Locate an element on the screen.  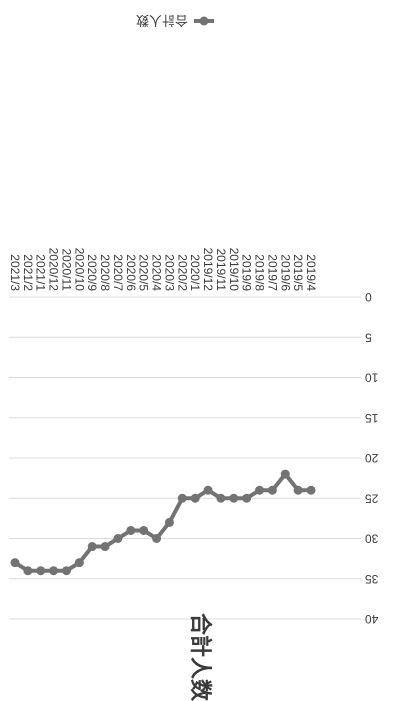
x-tick-label: 2020/3 is located at coordinates (169, 272).